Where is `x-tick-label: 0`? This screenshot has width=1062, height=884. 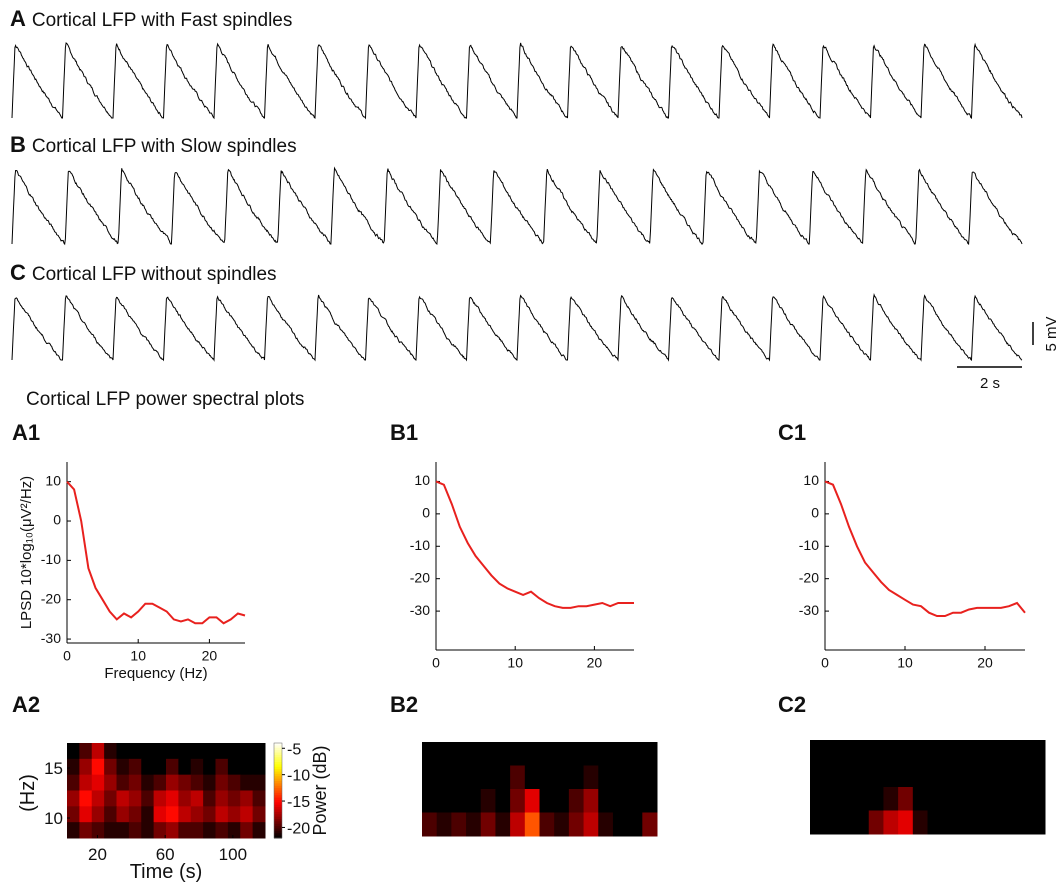 x-tick-label: 0 is located at coordinates (67, 656).